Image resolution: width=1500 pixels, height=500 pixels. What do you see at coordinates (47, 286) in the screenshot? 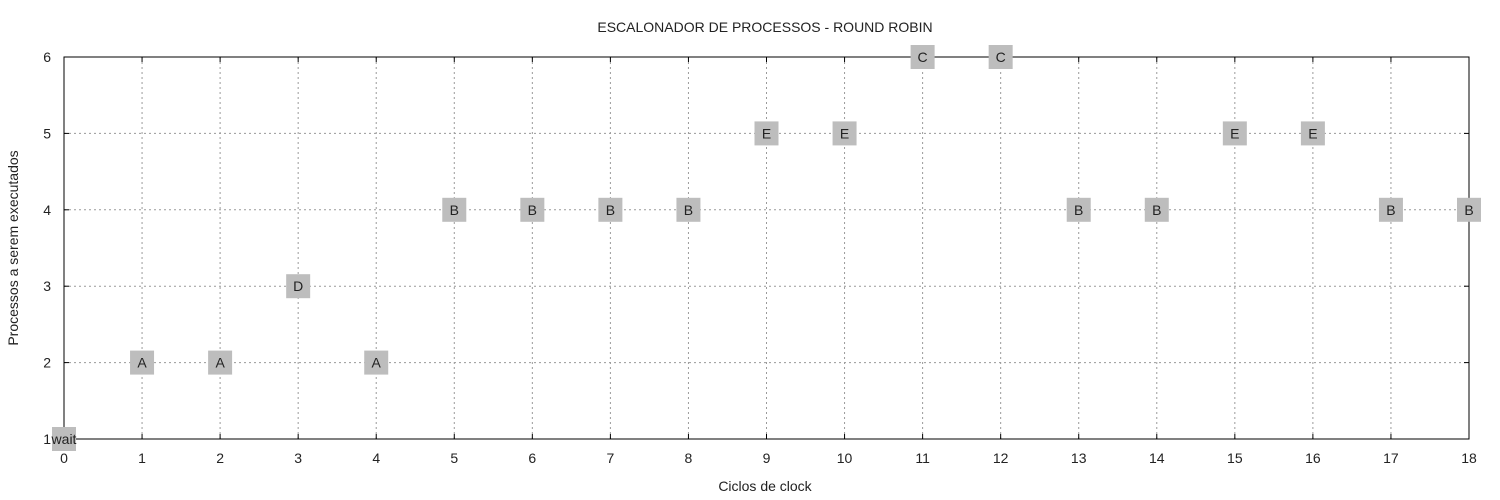
I see `y-tick-label: 3` at bounding box center [47, 286].